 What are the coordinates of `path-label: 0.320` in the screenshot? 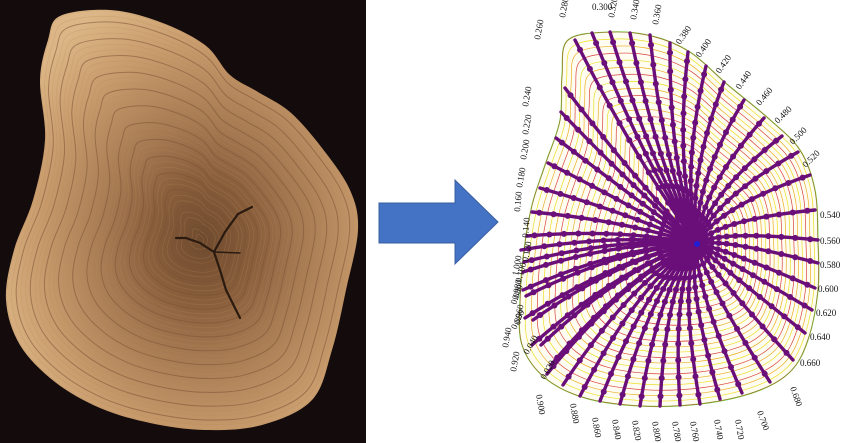 It's located at (612, 9).